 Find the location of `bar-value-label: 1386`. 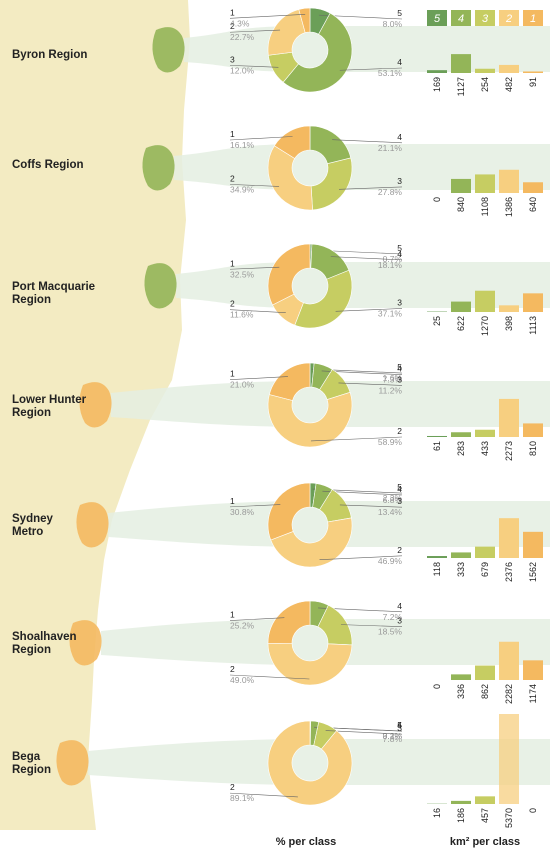

bar-value-label: 1386 is located at coordinates (509, 207).